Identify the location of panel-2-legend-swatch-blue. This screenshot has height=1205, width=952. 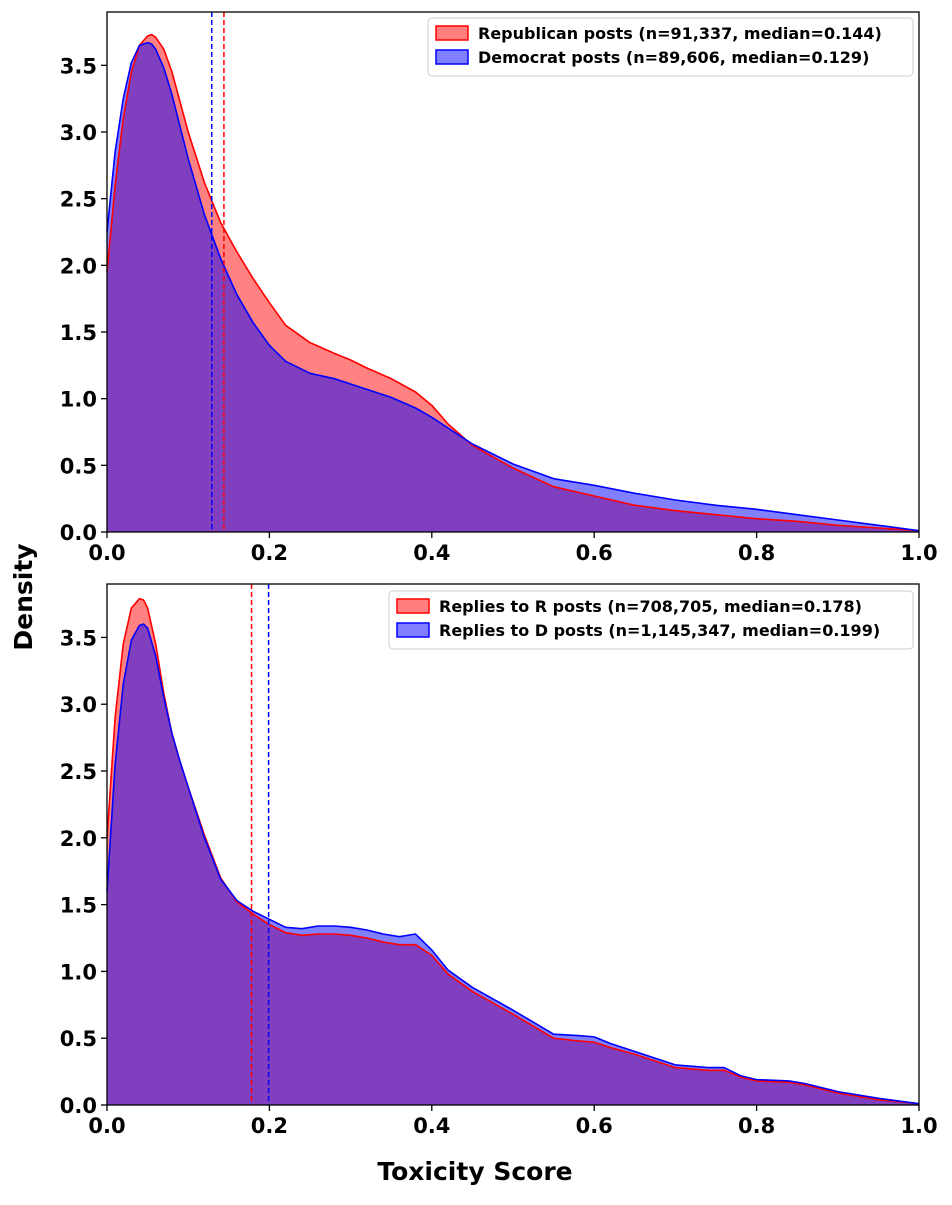
(413, 630).